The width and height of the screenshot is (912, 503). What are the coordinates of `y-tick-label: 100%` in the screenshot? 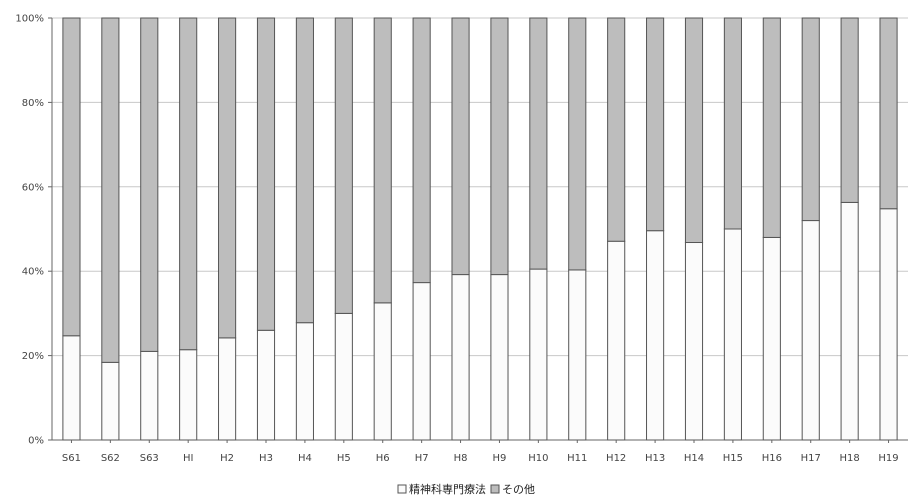 It's located at (29, 19).